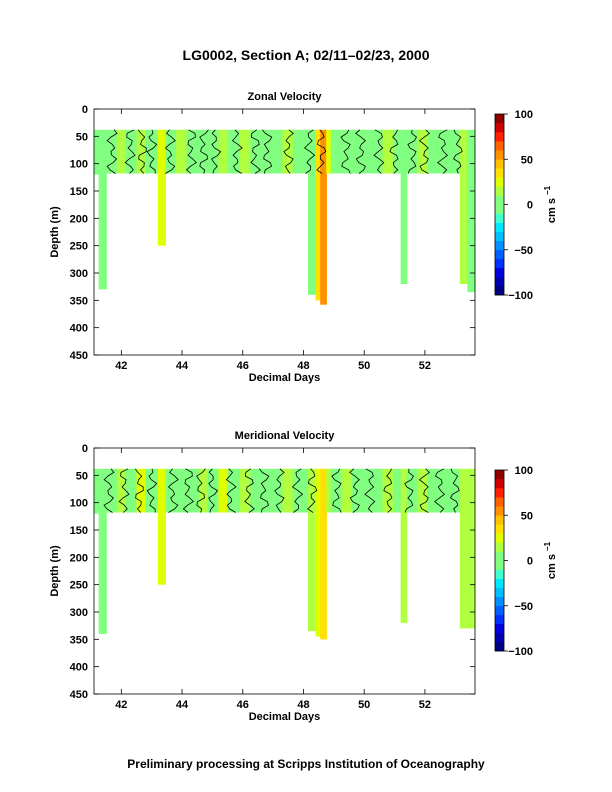 The width and height of the screenshot is (612, 792). I want to click on page-title: LG0002, Section A; 02/11–02/23, 2000, so click(306, 55).